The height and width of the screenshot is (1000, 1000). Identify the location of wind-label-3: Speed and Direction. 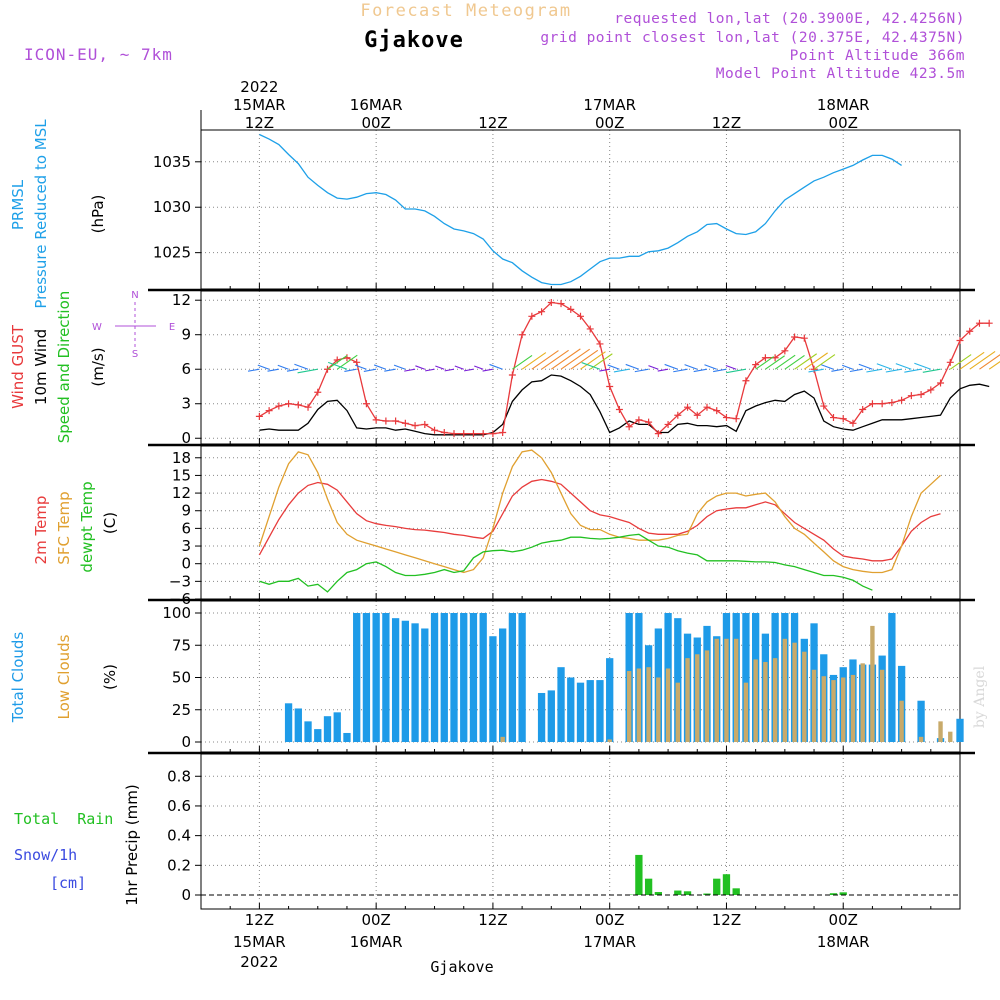
(64, 367).